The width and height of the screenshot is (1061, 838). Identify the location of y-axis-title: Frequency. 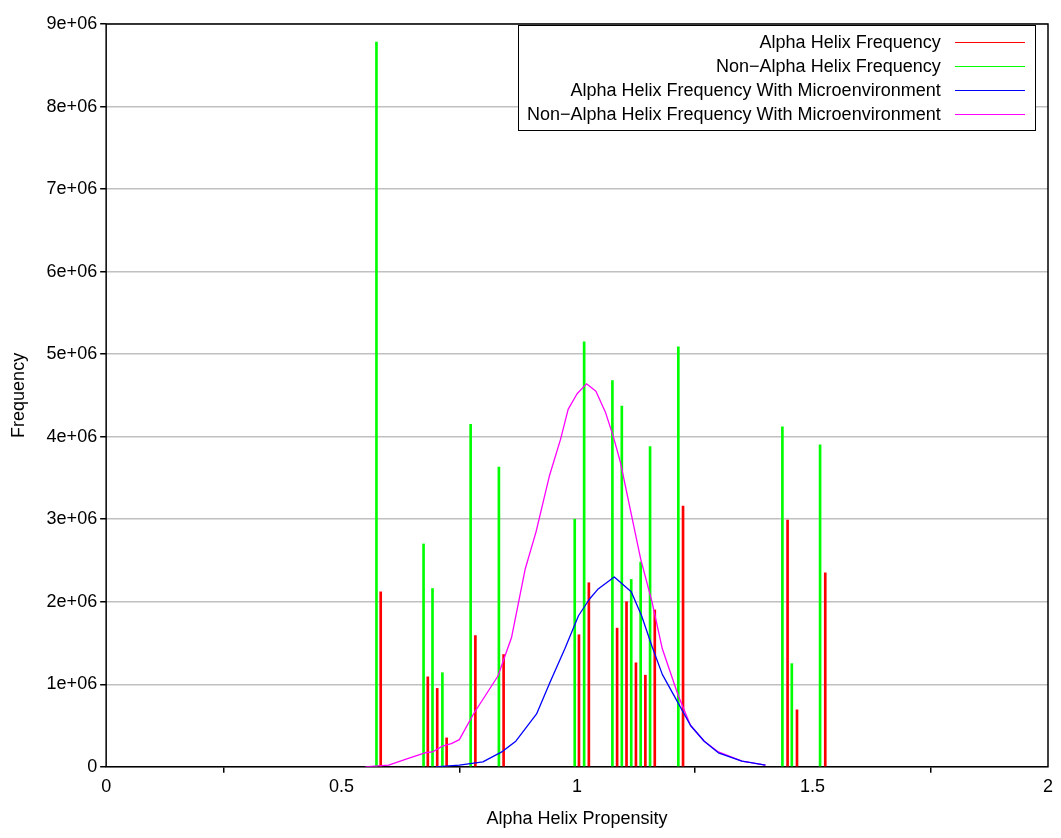
(17, 395).